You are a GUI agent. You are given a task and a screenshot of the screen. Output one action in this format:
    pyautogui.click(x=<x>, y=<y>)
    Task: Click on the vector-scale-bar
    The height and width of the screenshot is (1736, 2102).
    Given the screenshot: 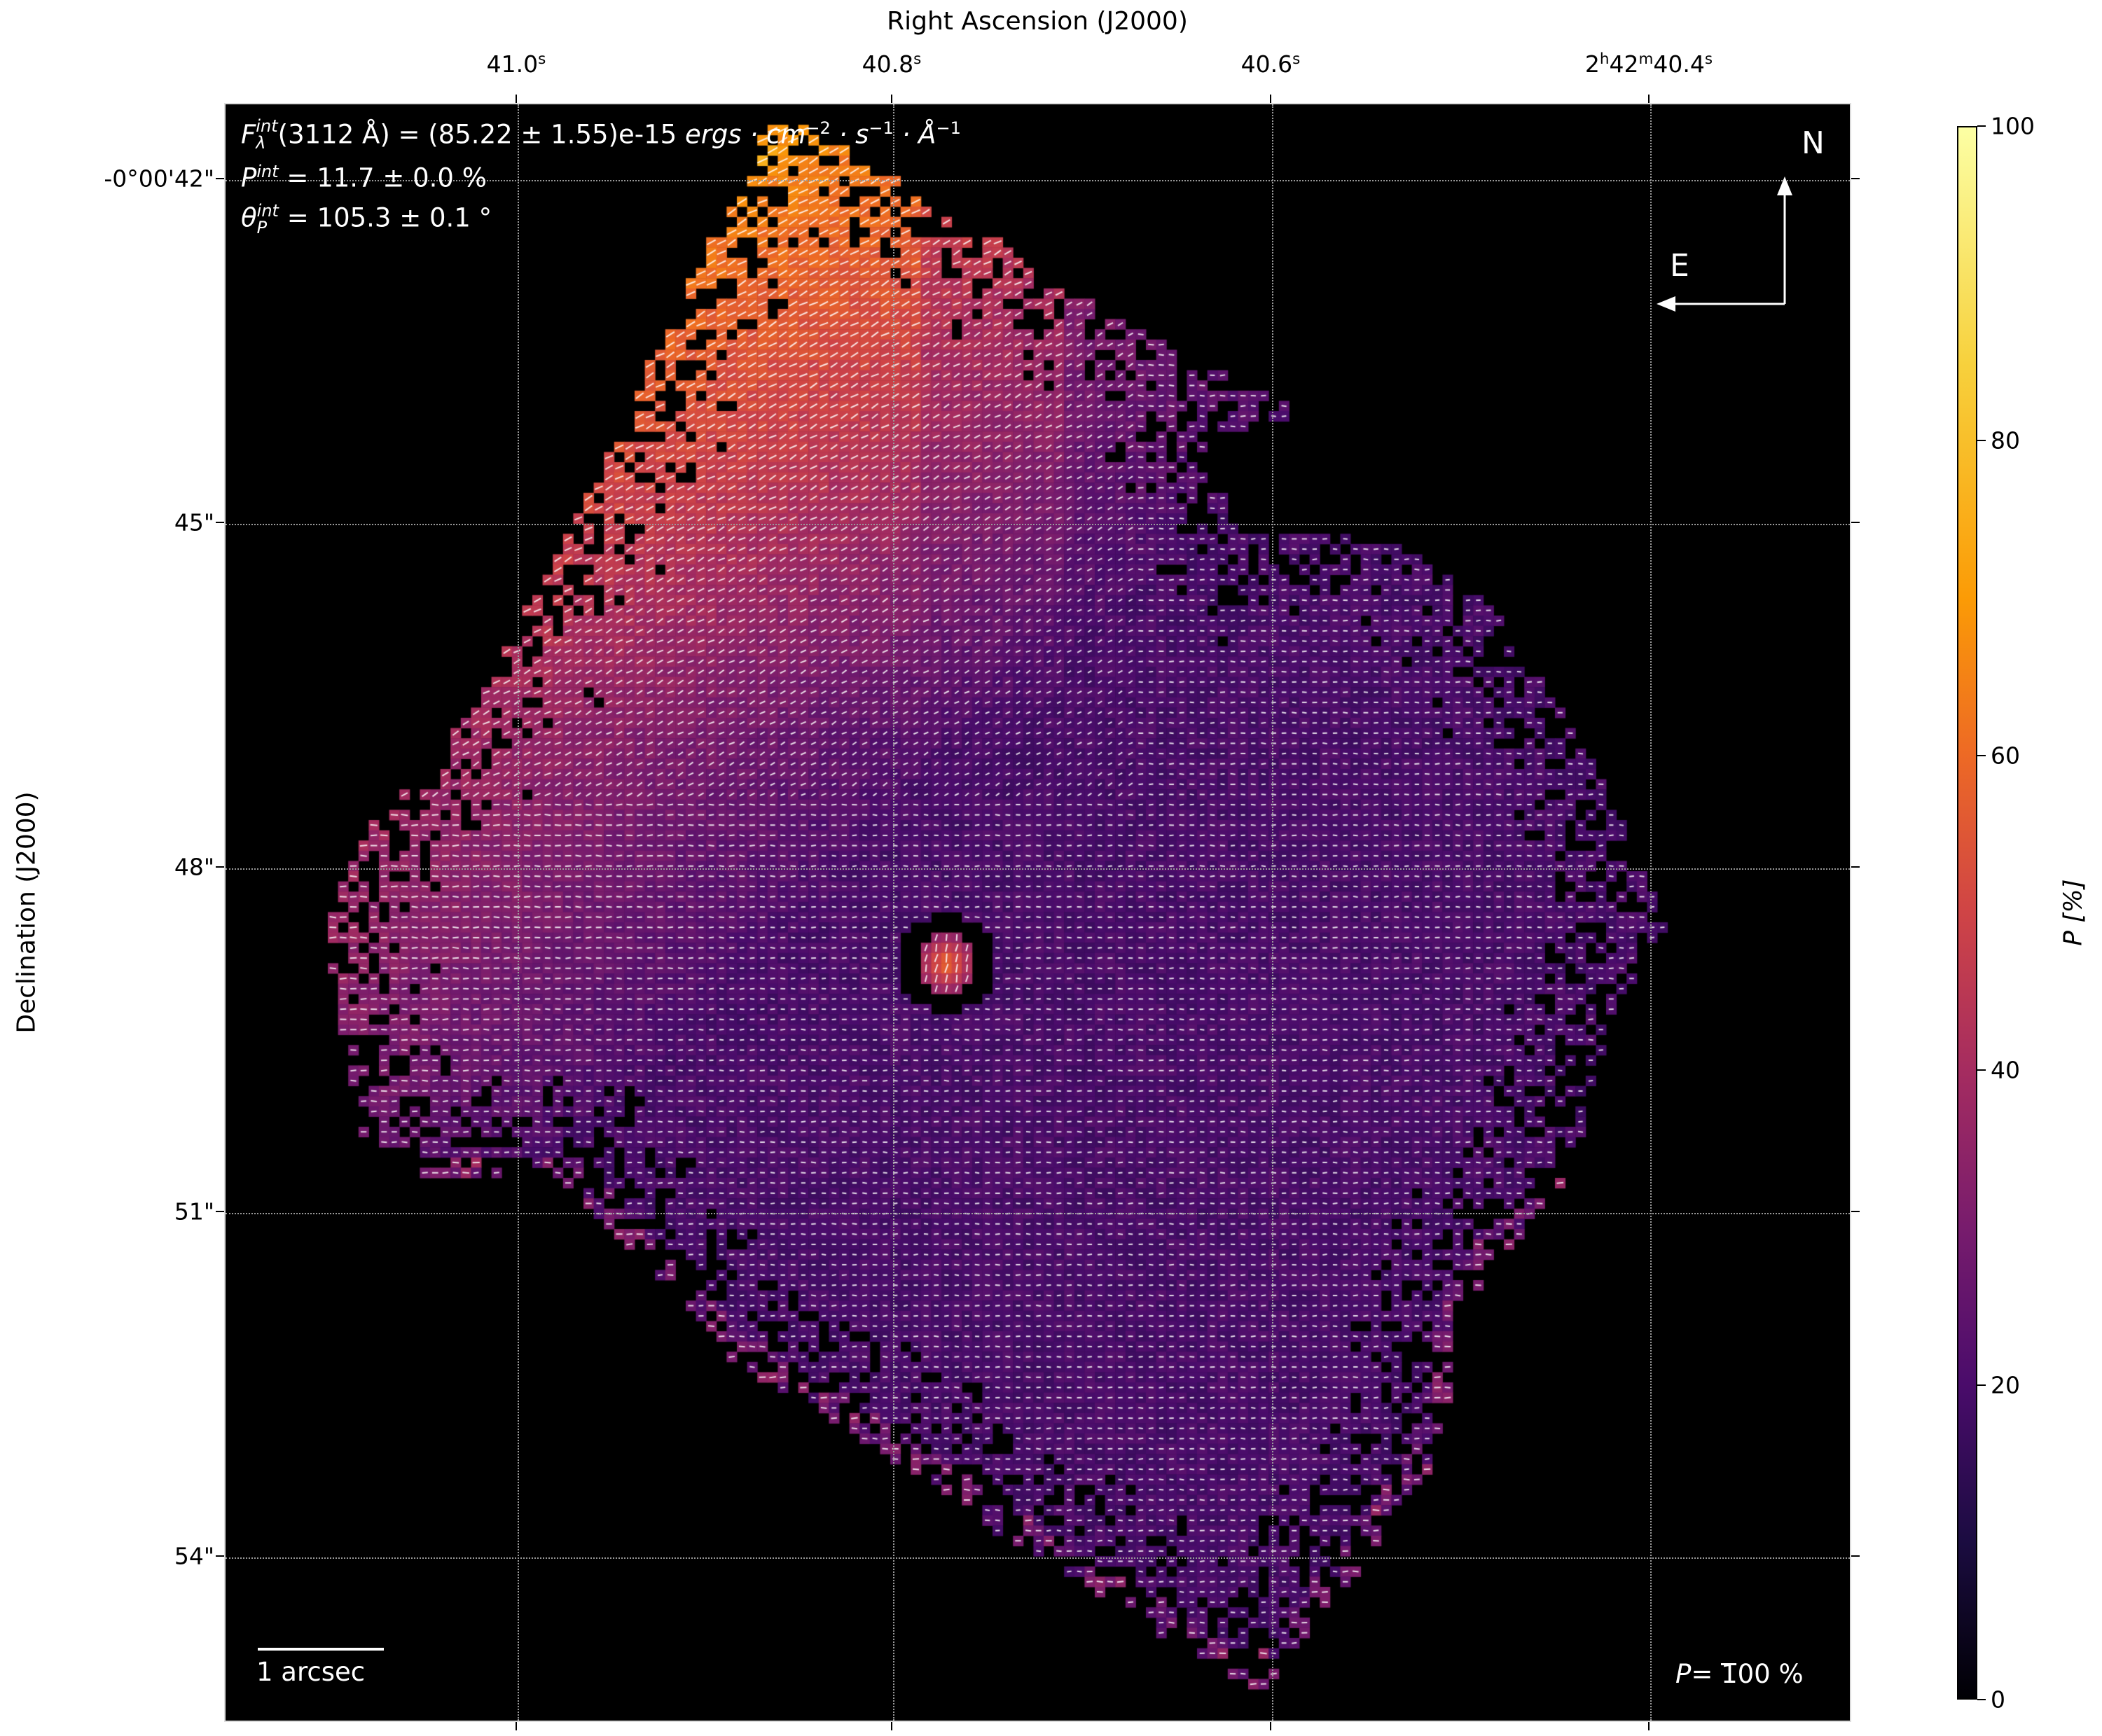 What is the action you would take?
    pyautogui.click(x=1728, y=1664)
    